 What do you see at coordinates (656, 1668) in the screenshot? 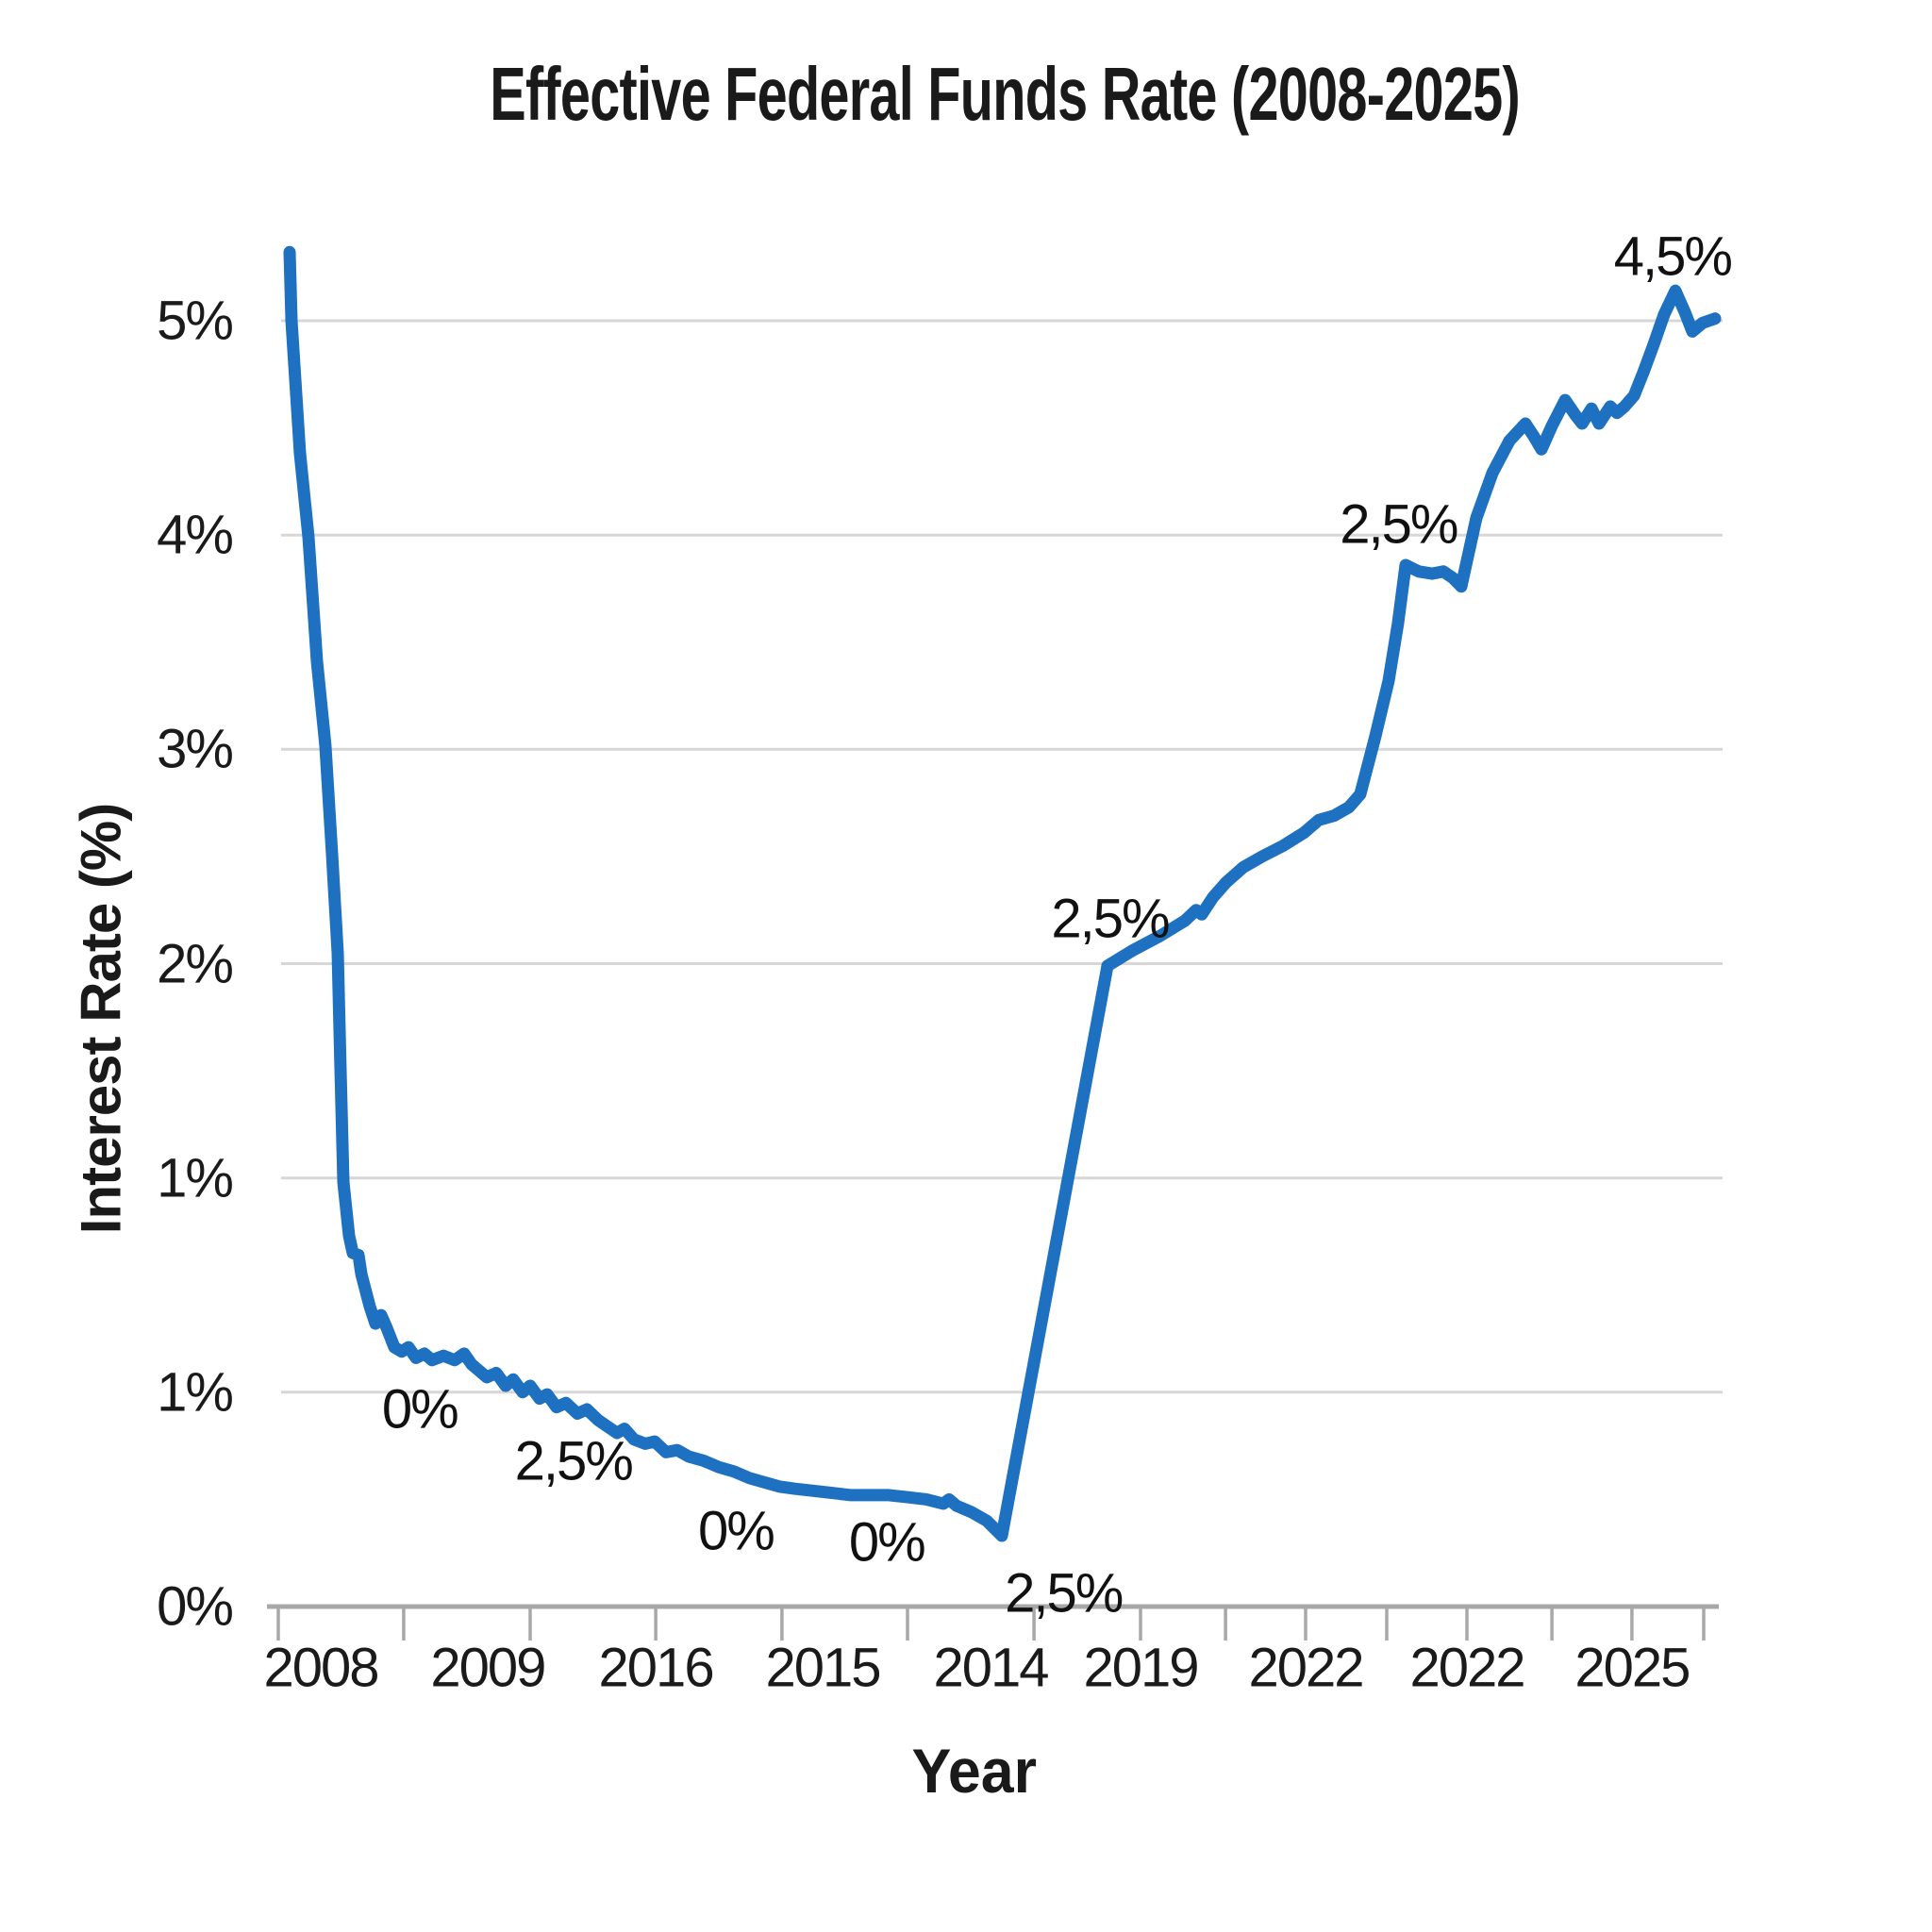
I see `x-tick-label: 2016` at bounding box center [656, 1668].